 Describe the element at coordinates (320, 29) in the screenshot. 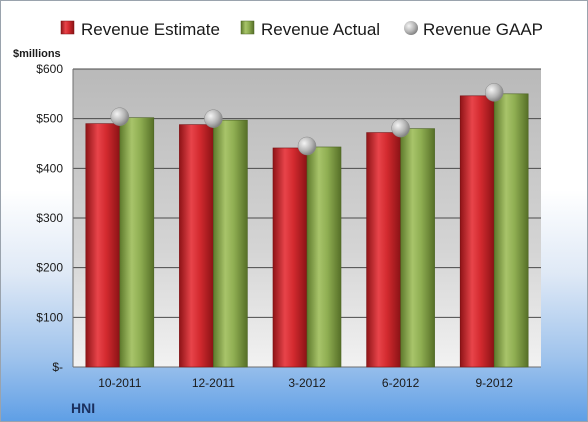

I see `legend-label-revenue-actual: Revenue Actual` at that location.